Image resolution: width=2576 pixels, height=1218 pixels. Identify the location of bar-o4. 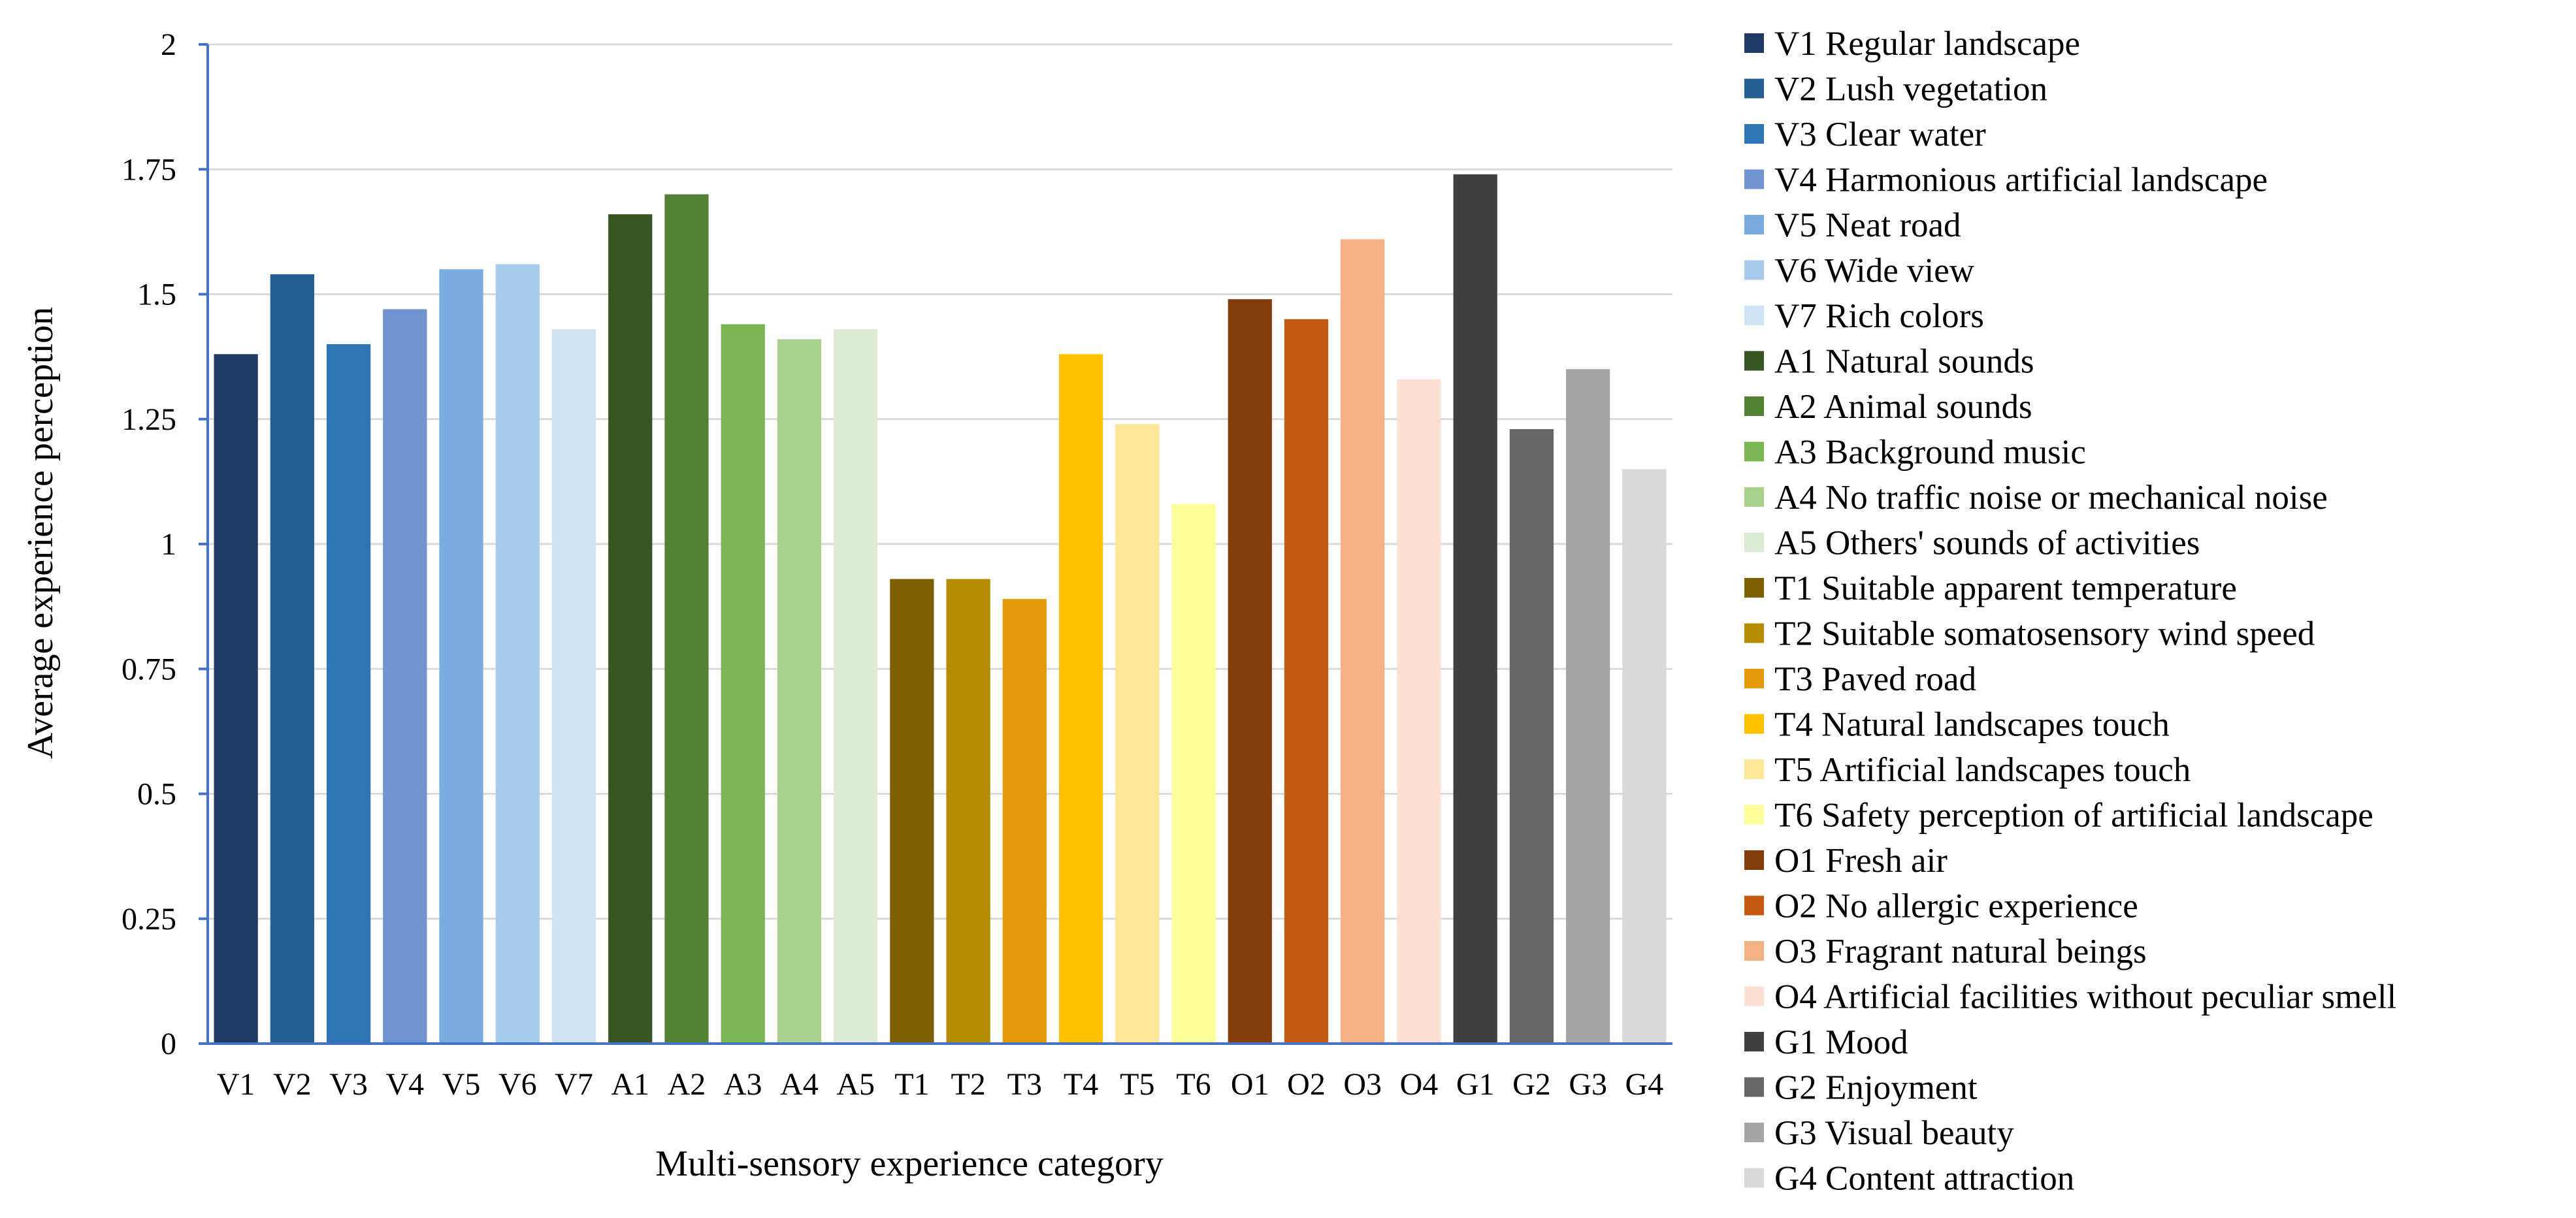
(1419, 711).